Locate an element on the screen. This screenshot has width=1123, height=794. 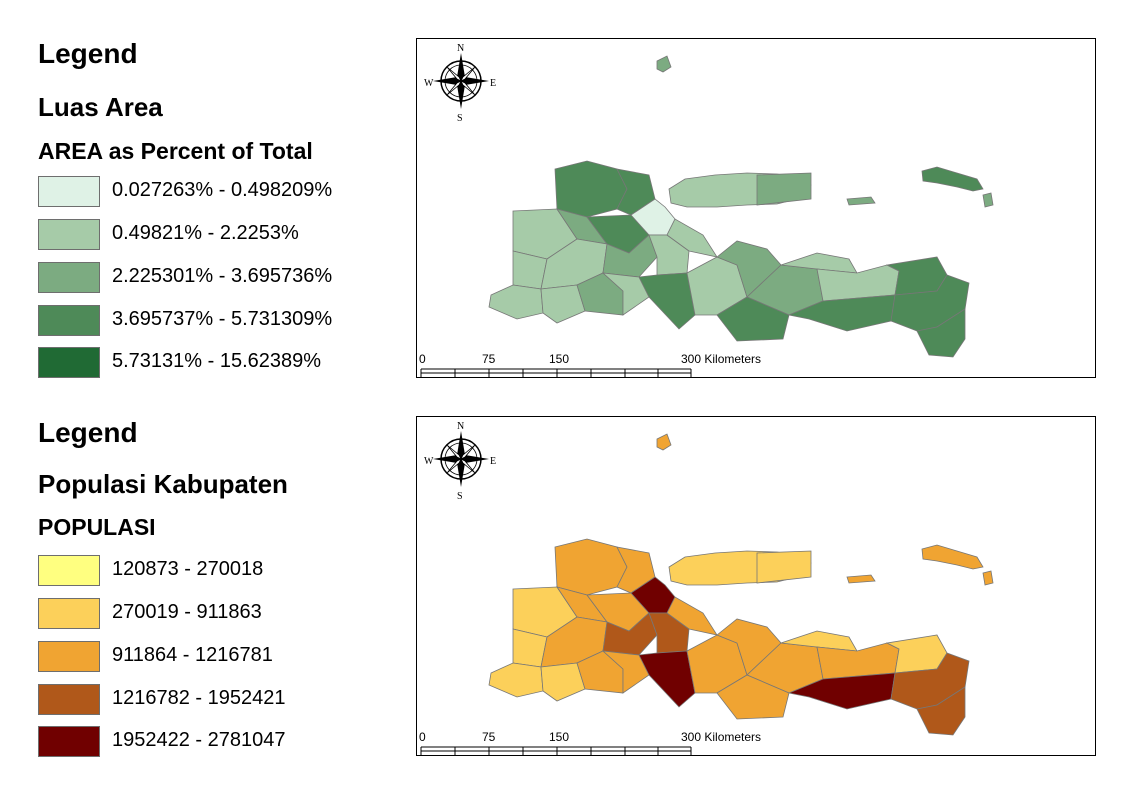
legend-class-row: 270019 - 911863 is located at coordinates (218, 614).